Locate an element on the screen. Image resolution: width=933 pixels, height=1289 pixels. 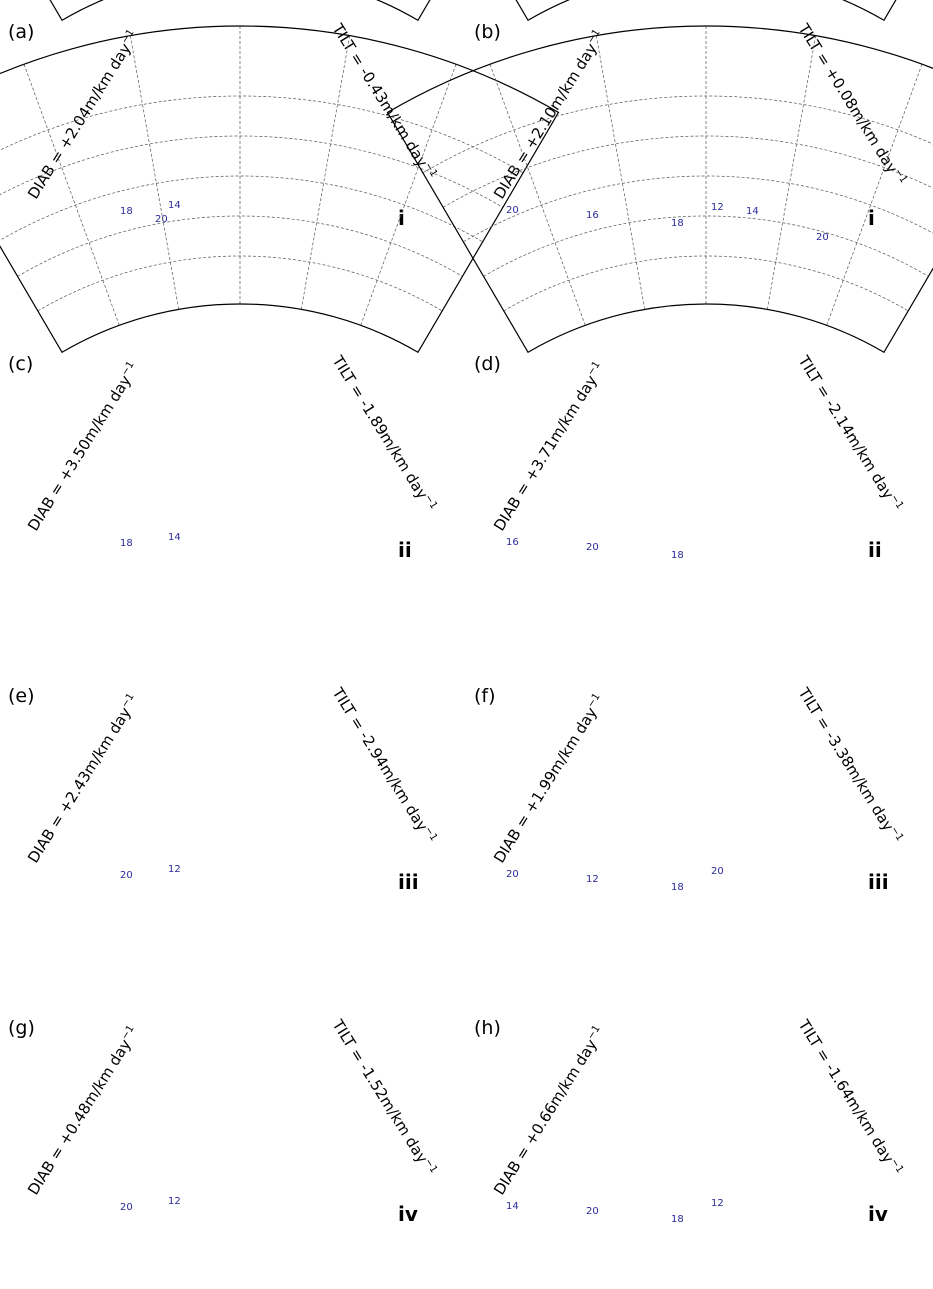
case-roman-numeral: ii is located at coordinates (875, 550).